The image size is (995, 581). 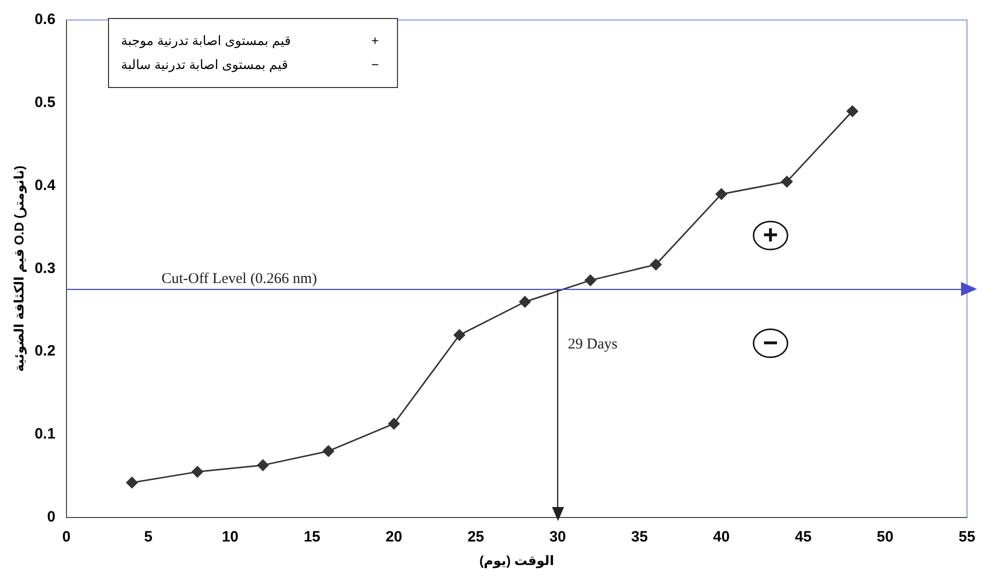 What do you see at coordinates (45, 434) in the screenshot?
I see `y-tick-label: 0.1` at bounding box center [45, 434].